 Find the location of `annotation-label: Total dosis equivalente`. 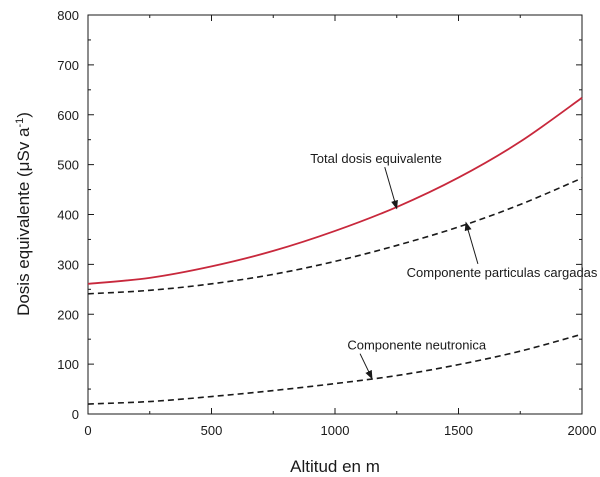

annotation-label: Total dosis equivalente is located at coordinates (376, 158).